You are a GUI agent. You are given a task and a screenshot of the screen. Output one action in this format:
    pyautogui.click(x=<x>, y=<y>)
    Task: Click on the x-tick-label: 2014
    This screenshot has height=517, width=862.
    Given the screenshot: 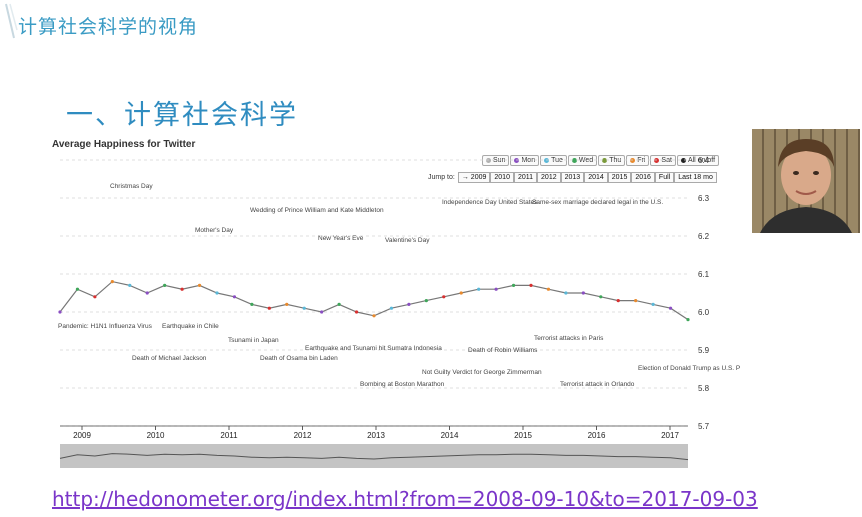 What is the action you would take?
    pyautogui.click(x=450, y=435)
    